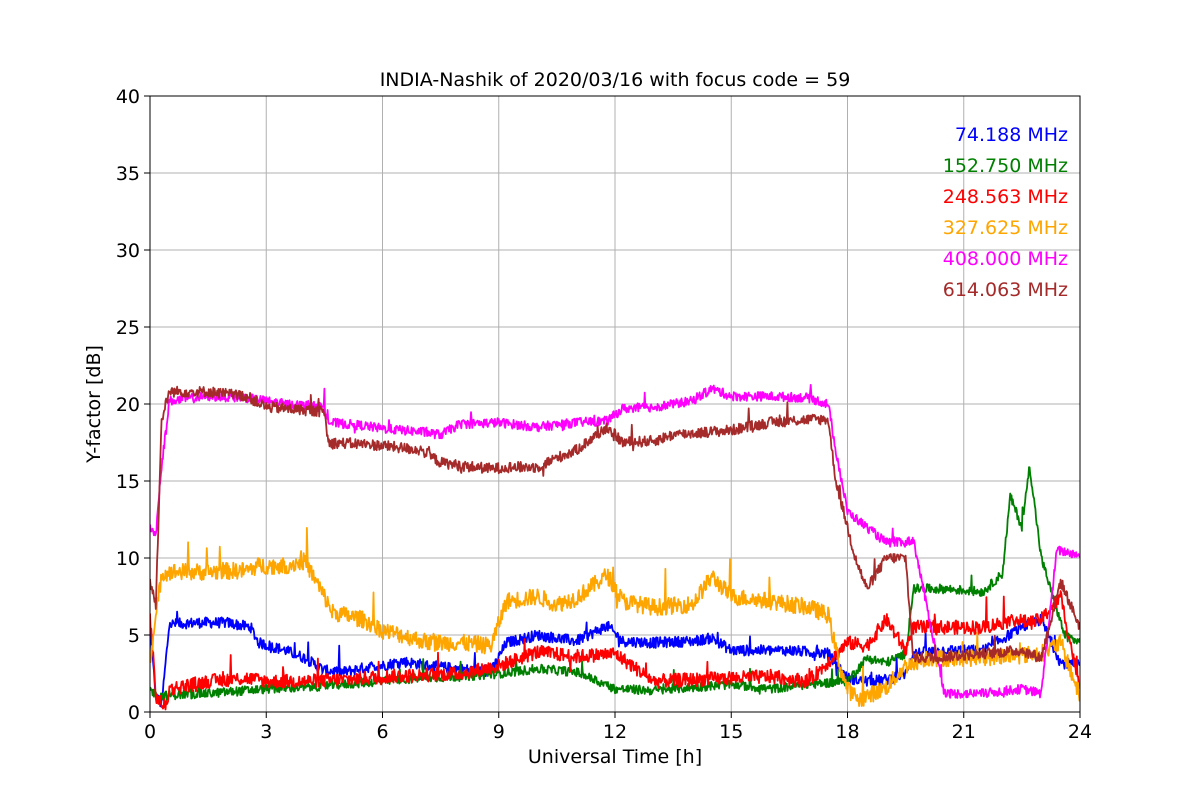 The image size is (1200, 800). Describe the element at coordinates (128, 251) in the screenshot. I see `y-tick-label: 30` at that location.